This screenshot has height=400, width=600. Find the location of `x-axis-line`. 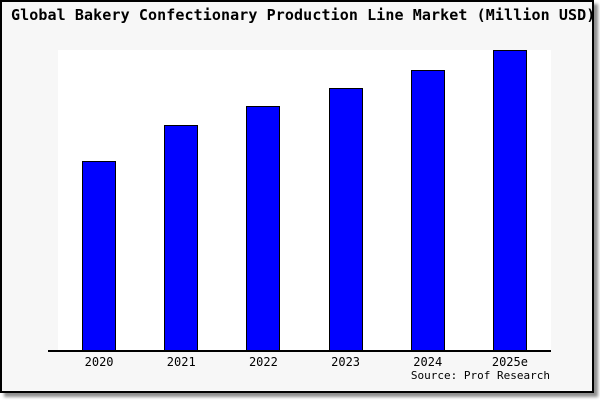

x-axis-line is located at coordinates (299, 351).